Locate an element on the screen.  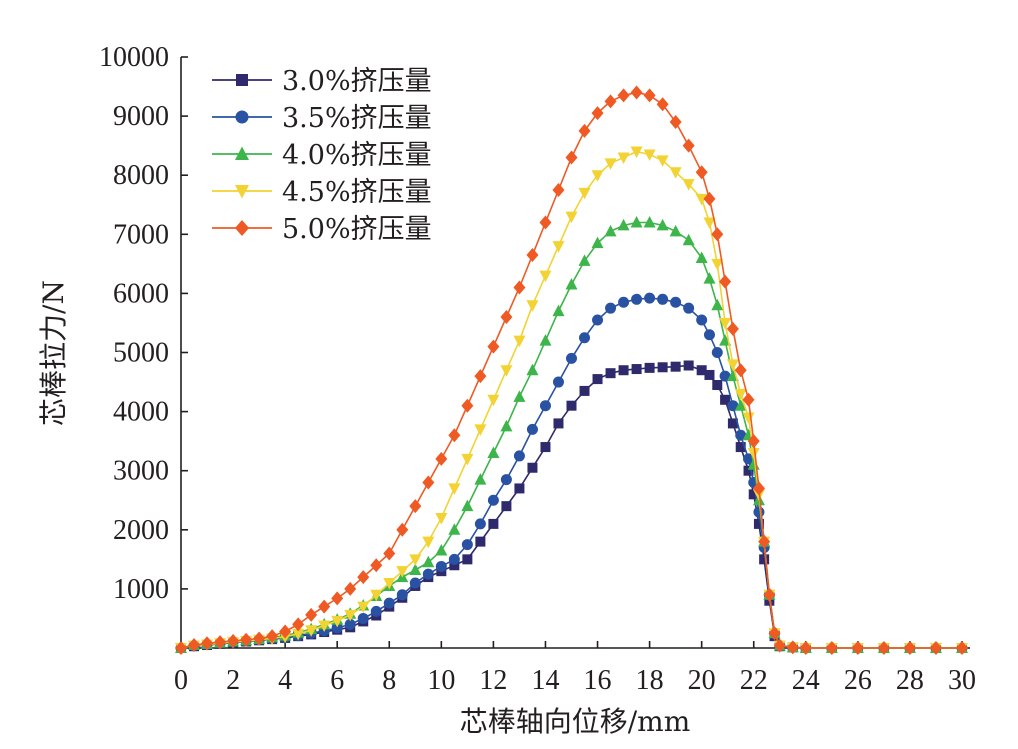
legend-label: 3.5%挤压量 is located at coordinates (357, 118).